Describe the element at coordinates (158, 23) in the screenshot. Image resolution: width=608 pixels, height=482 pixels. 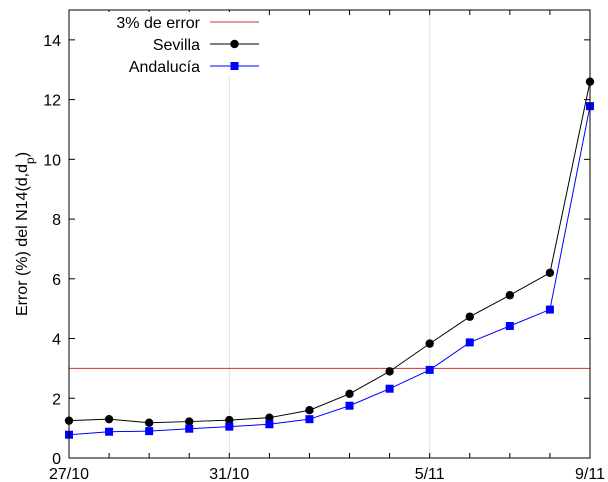
I see `legend-label-reference: 3% de error` at that location.